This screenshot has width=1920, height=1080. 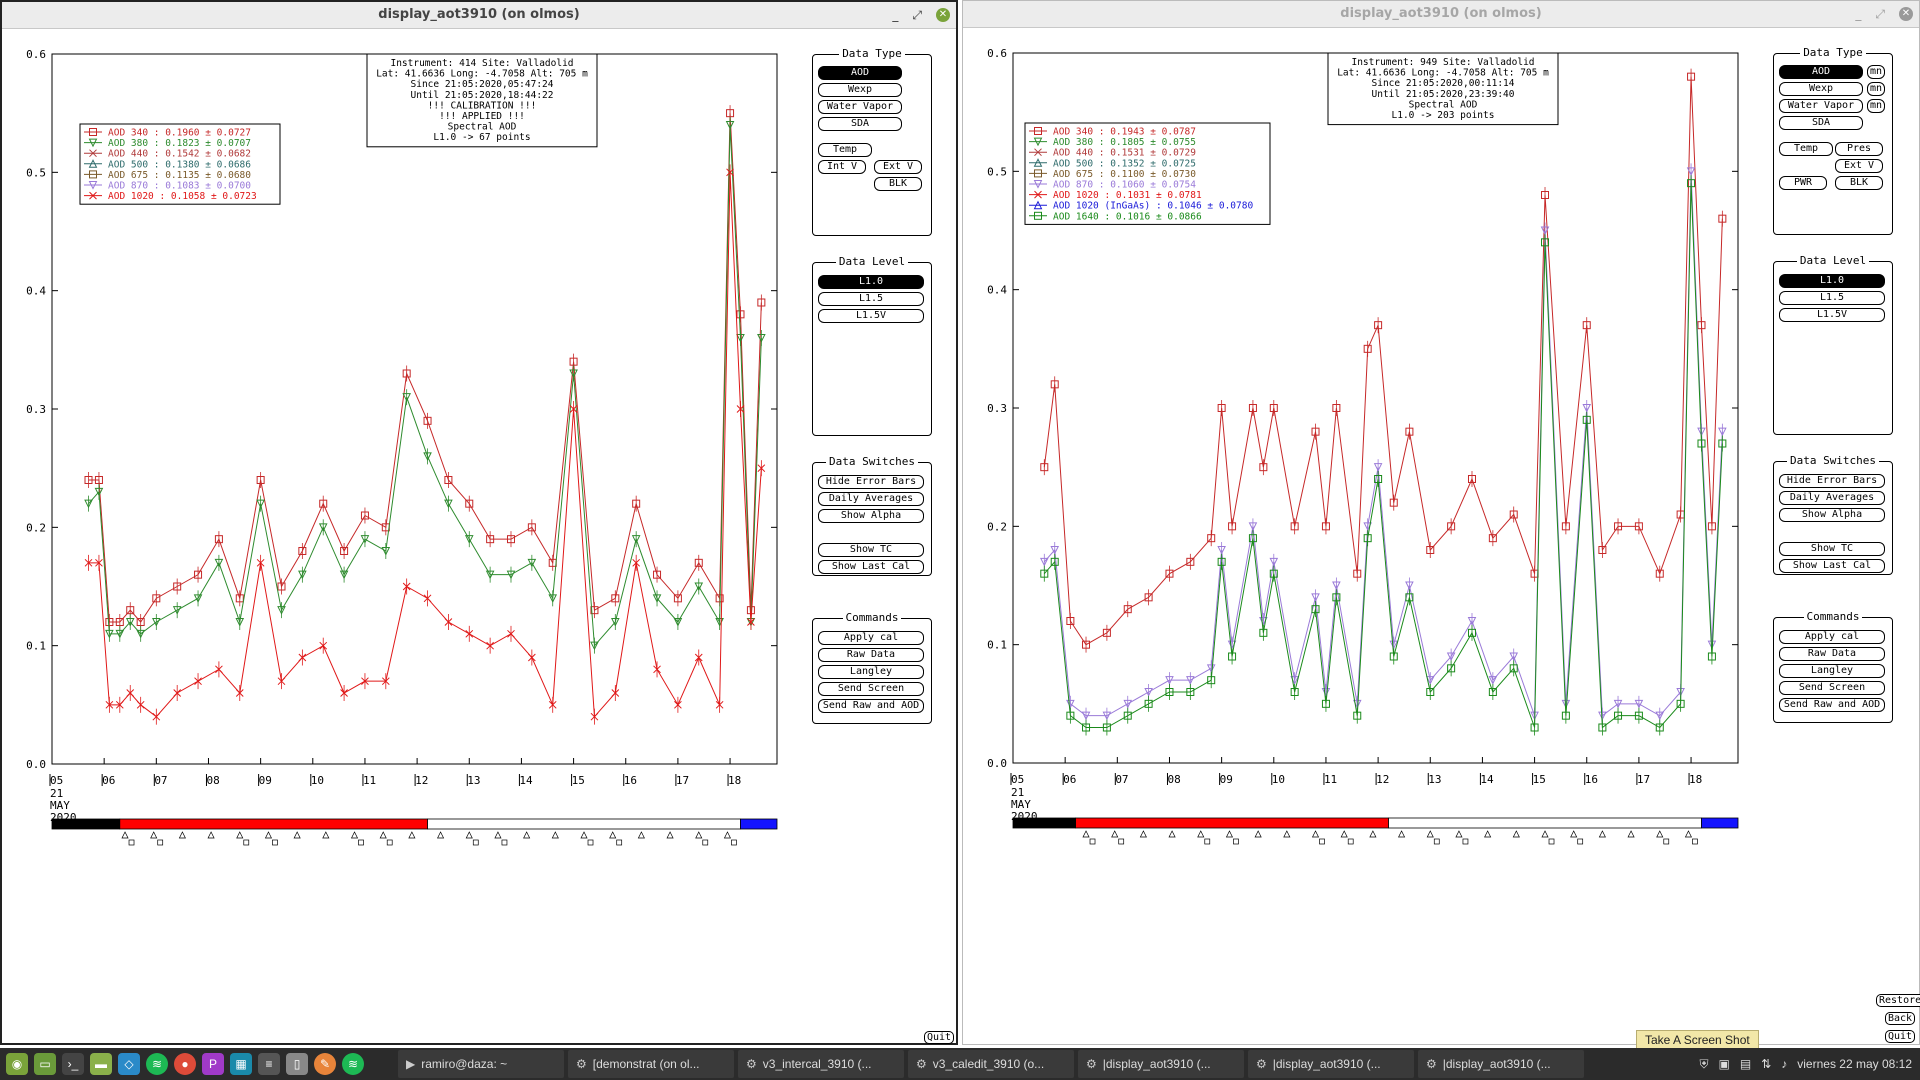 What do you see at coordinates (1859, 149) in the screenshot?
I see `pres-button: Pres` at bounding box center [1859, 149].